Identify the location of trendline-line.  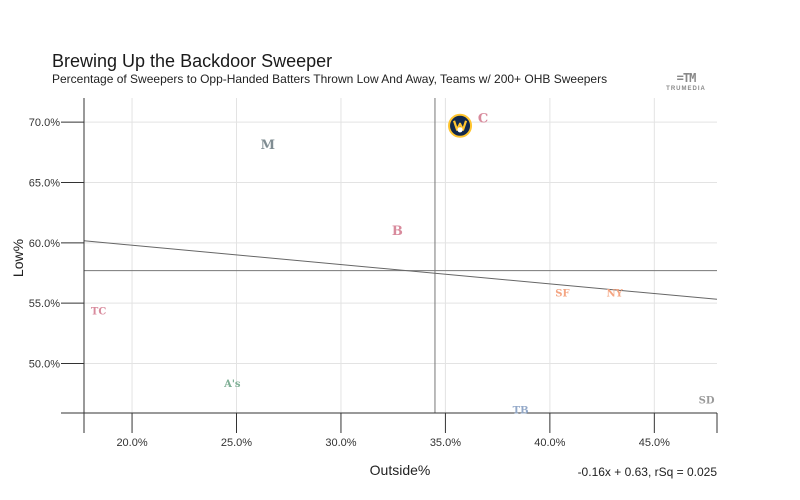
(400, 270).